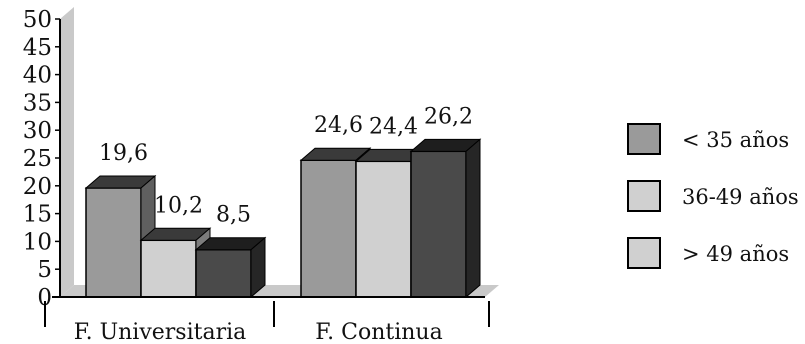  What do you see at coordinates (178, 205) in the screenshot?
I see `data-label: 10,2` at bounding box center [178, 205].